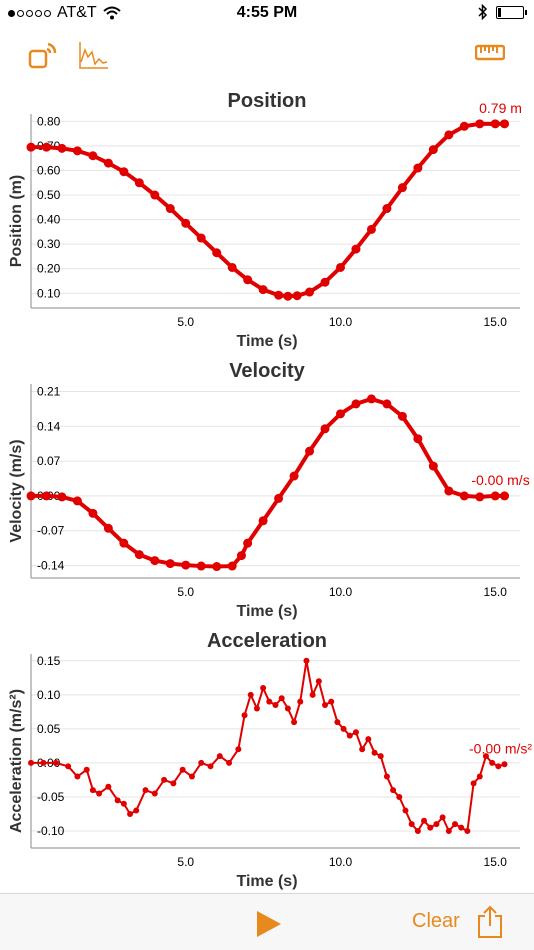  I want to click on clear-button: Clear, so click(436, 921).